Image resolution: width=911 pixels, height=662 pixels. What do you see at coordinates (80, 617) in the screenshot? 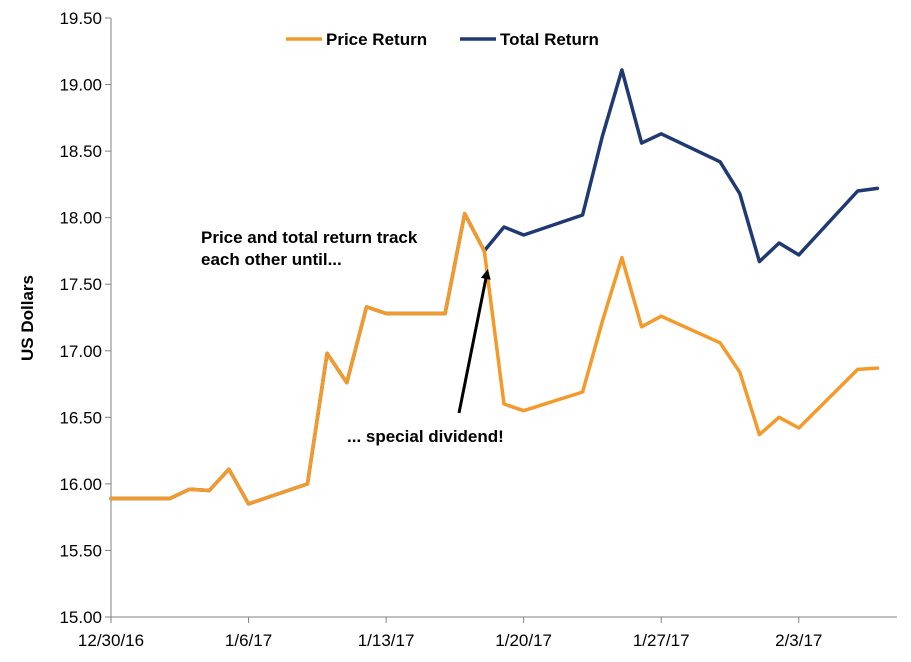
I see `y-tick-label: 15.00` at bounding box center [80, 617].